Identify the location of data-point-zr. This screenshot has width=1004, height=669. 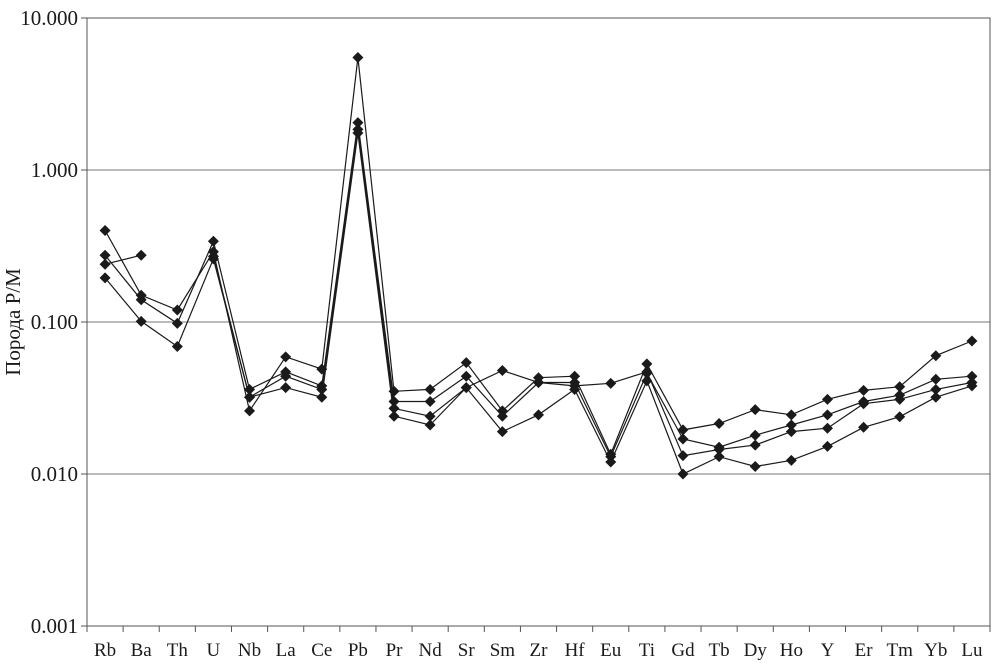
(538, 414).